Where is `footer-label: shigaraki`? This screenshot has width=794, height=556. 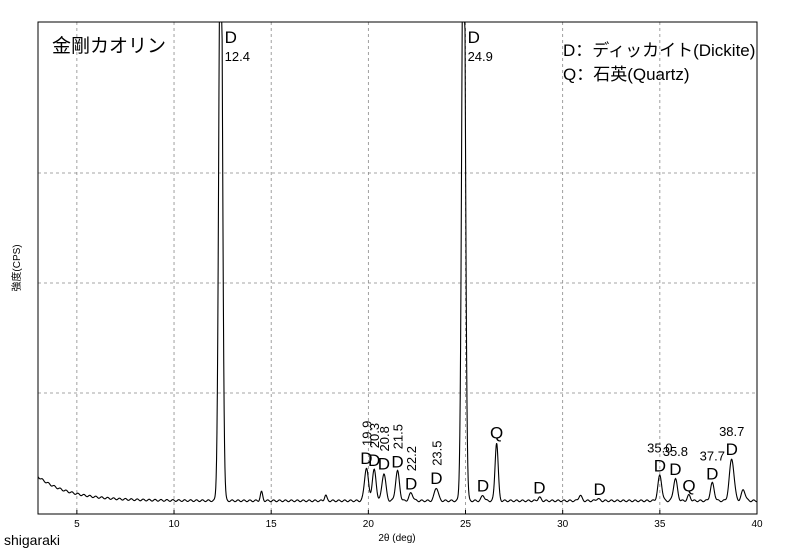 footer-label: shigaraki is located at coordinates (32, 540).